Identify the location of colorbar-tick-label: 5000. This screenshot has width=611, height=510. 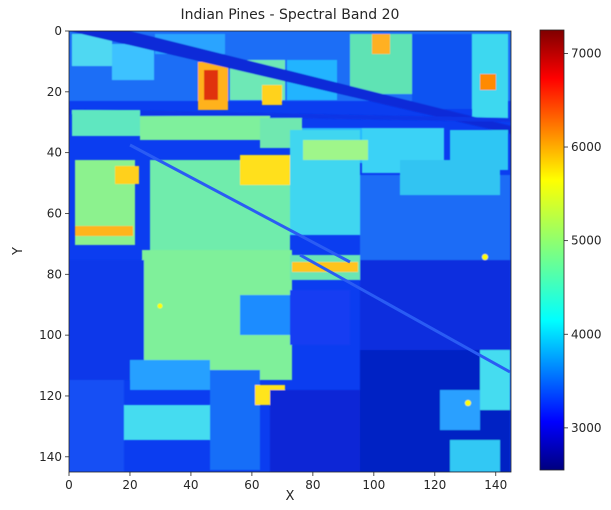
(586, 241).